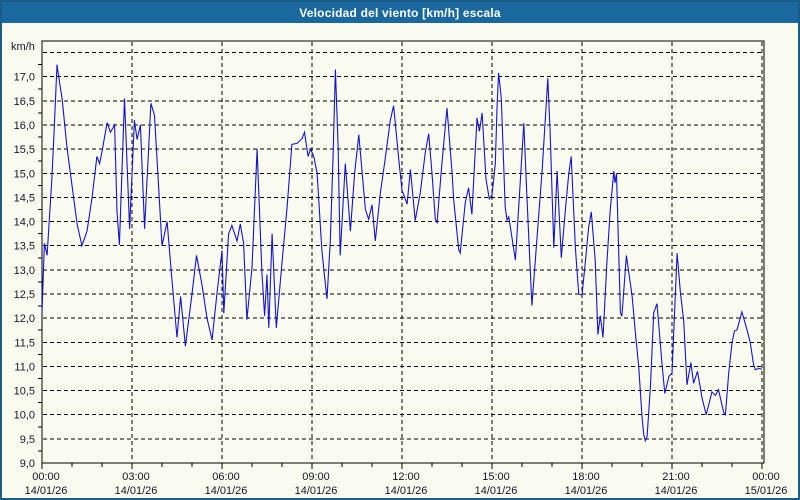  What do you see at coordinates (406, 477) in the screenshot?
I see `x-axis-time-label: 12:00` at bounding box center [406, 477].